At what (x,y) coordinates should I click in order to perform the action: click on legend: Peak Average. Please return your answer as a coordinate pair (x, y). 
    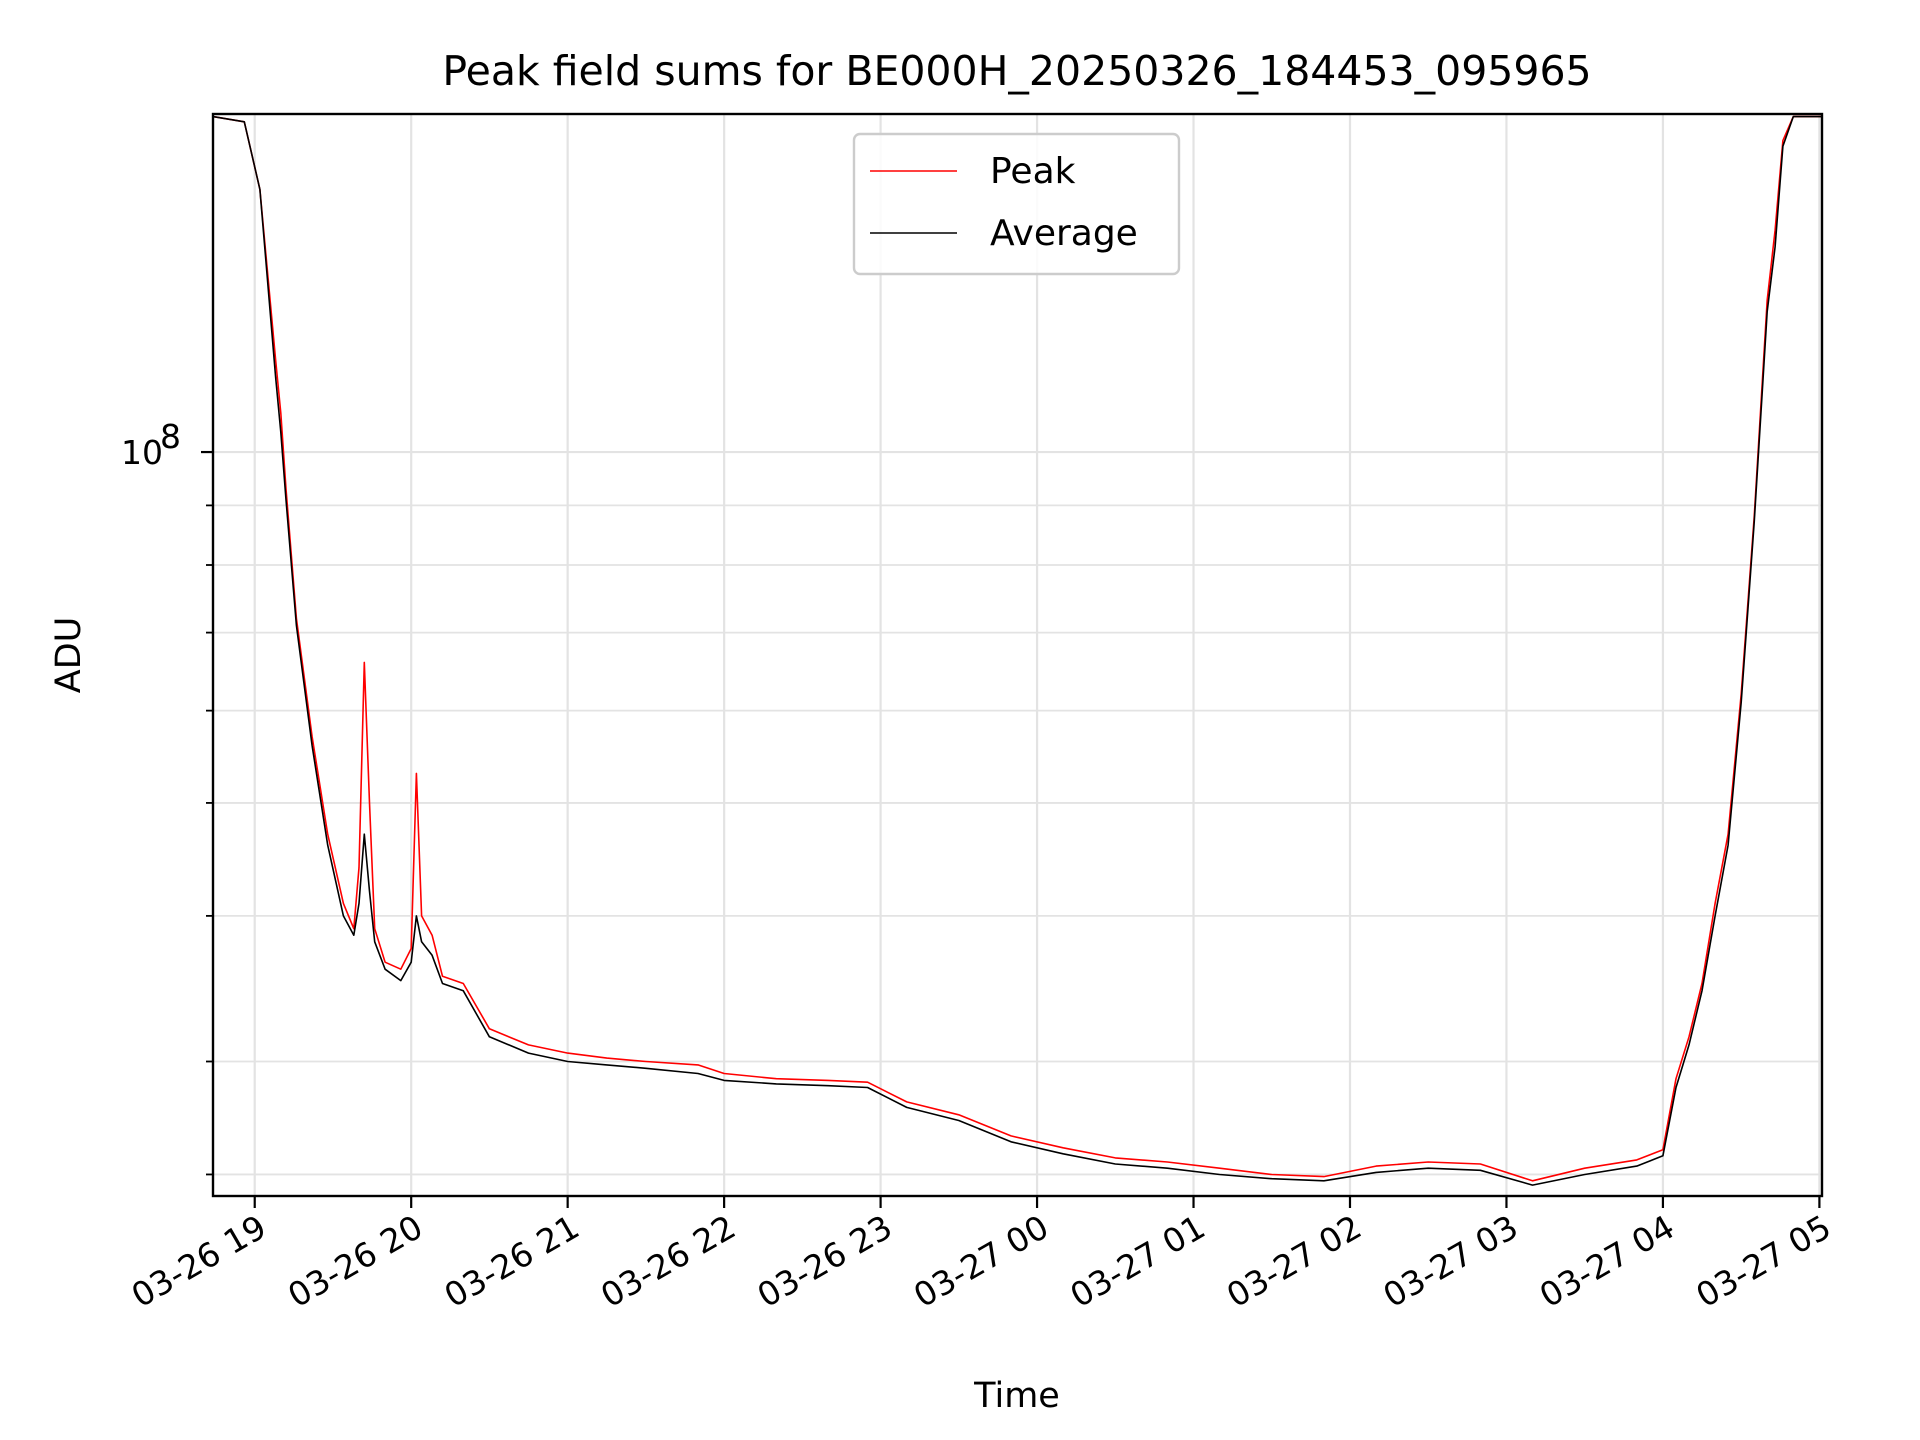
    Looking at the image, I should click on (1016, 204).